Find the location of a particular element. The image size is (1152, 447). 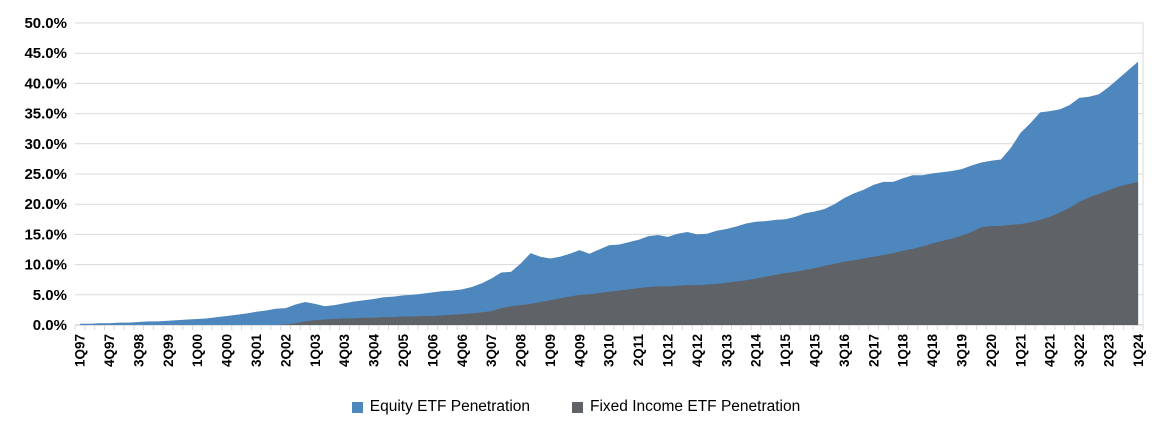

x-tick-label-group: 3Q22 is located at coordinates (1079, 350).